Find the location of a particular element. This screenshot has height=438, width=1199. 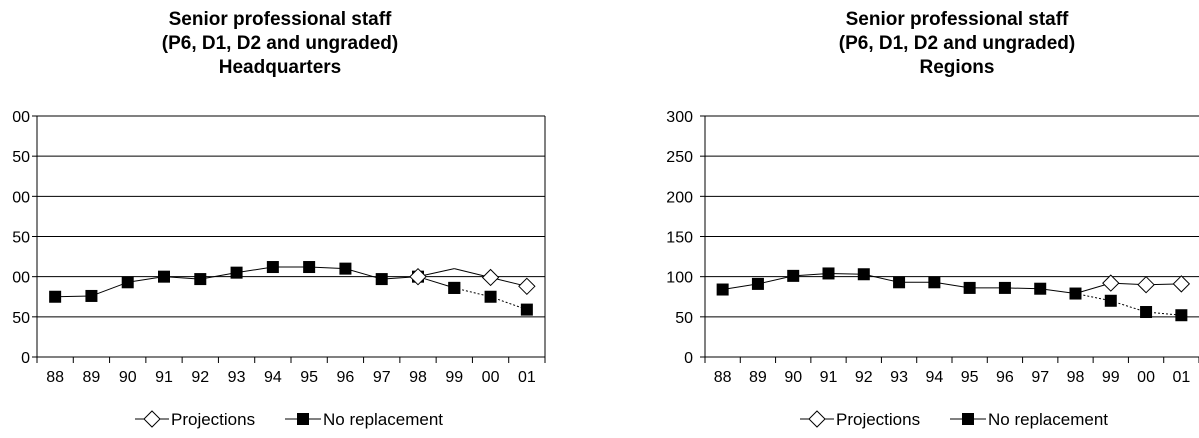

y-tick-label: 250 is located at coordinates (679, 157).